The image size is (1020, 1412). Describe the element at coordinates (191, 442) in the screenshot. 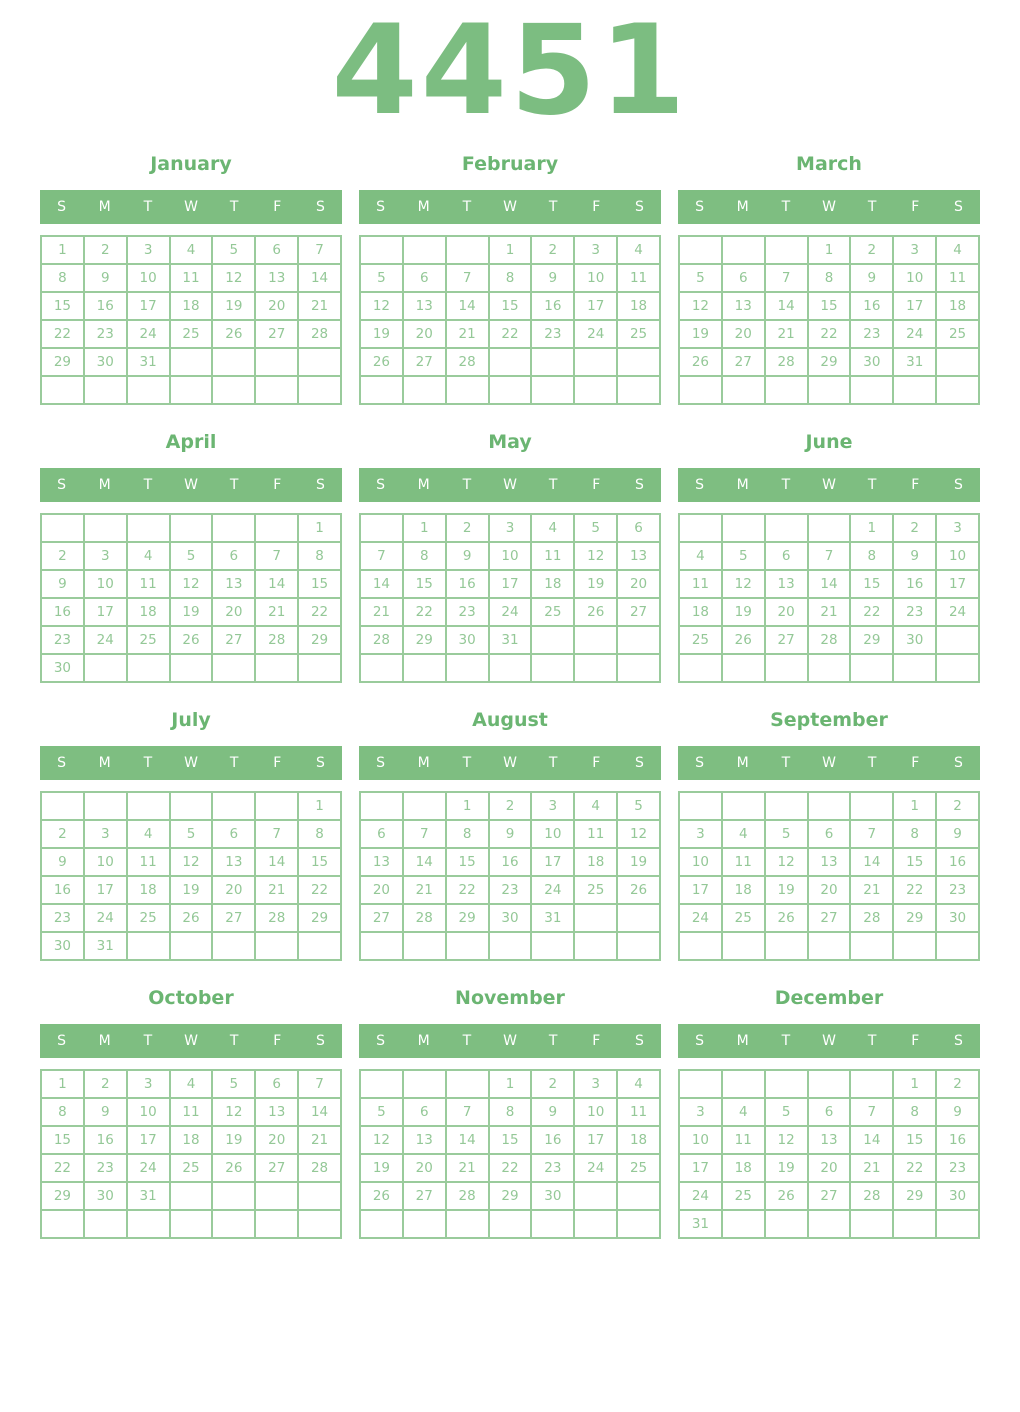

I see `month-title: April` at that location.